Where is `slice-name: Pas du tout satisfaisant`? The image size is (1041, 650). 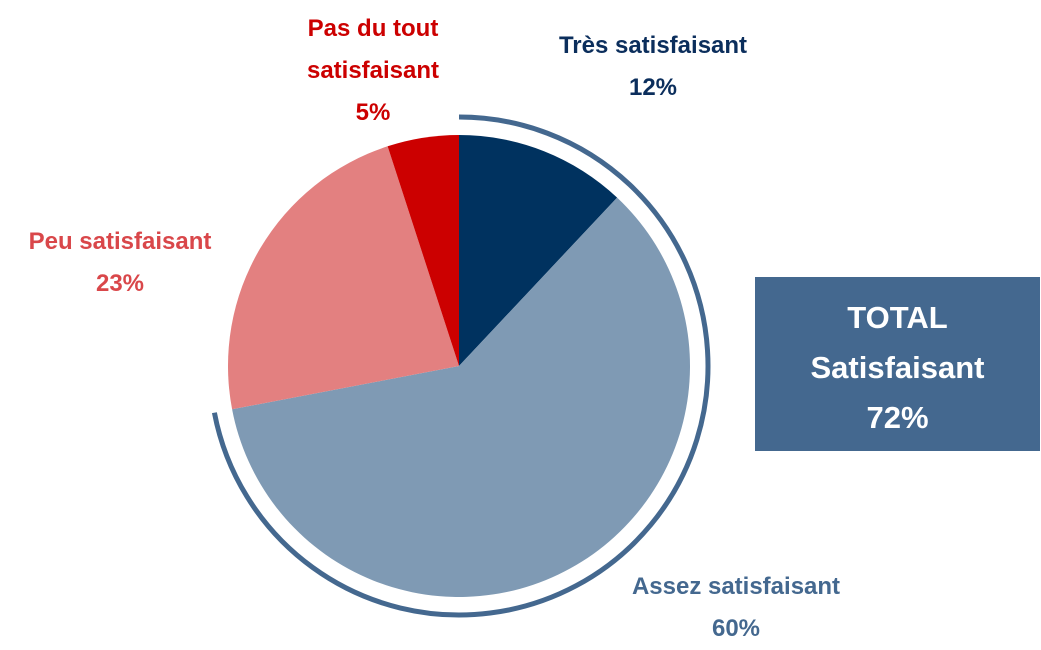
slice-name: Pas du tout satisfaisant is located at coordinates (373, 49).